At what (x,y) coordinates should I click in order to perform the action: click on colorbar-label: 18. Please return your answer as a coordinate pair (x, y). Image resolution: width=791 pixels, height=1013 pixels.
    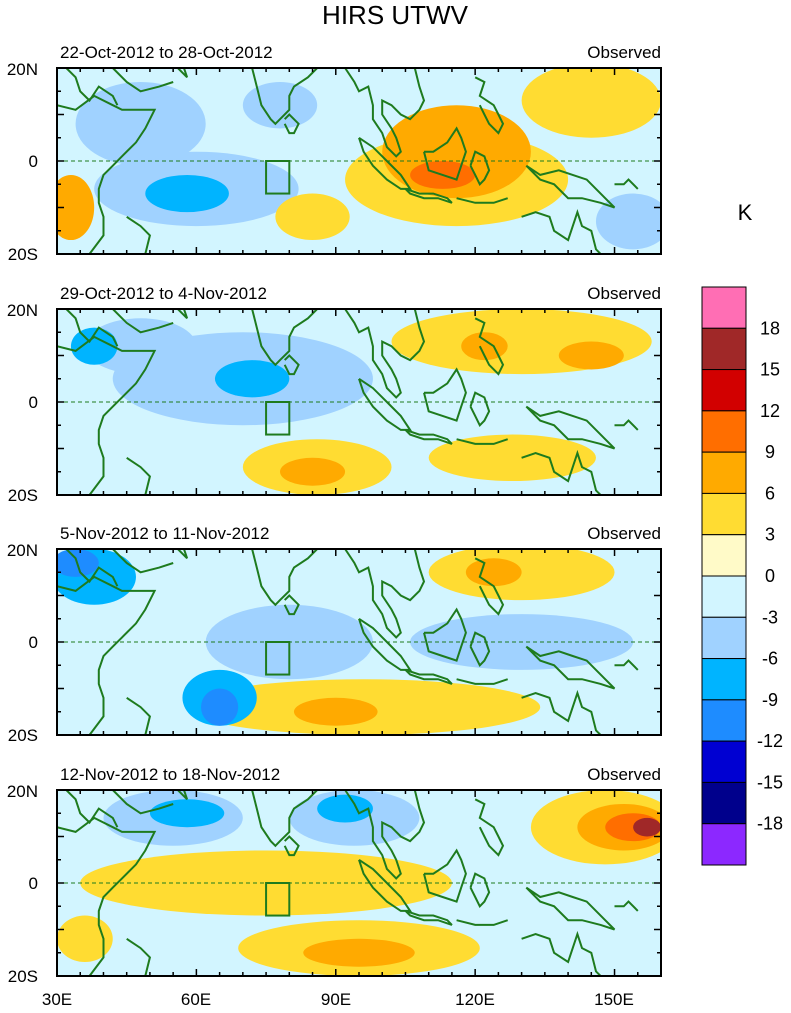
    Looking at the image, I should click on (770, 328).